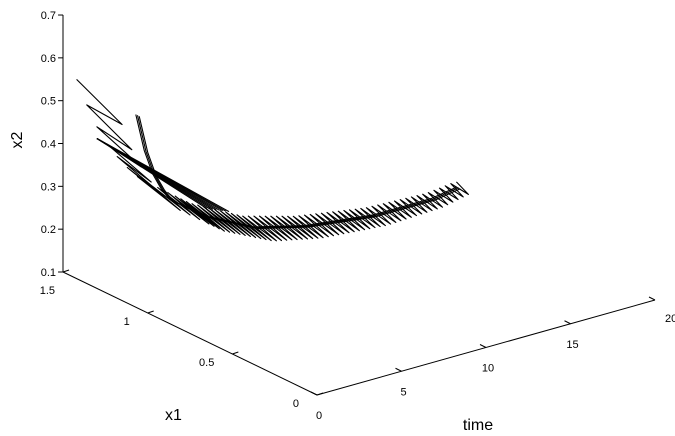 Image resolution: width=675 pixels, height=436 pixels. Describe the element at coordinates (48, 187) in the screenshot. I see `x2-tick-label: 0.3` at that location.